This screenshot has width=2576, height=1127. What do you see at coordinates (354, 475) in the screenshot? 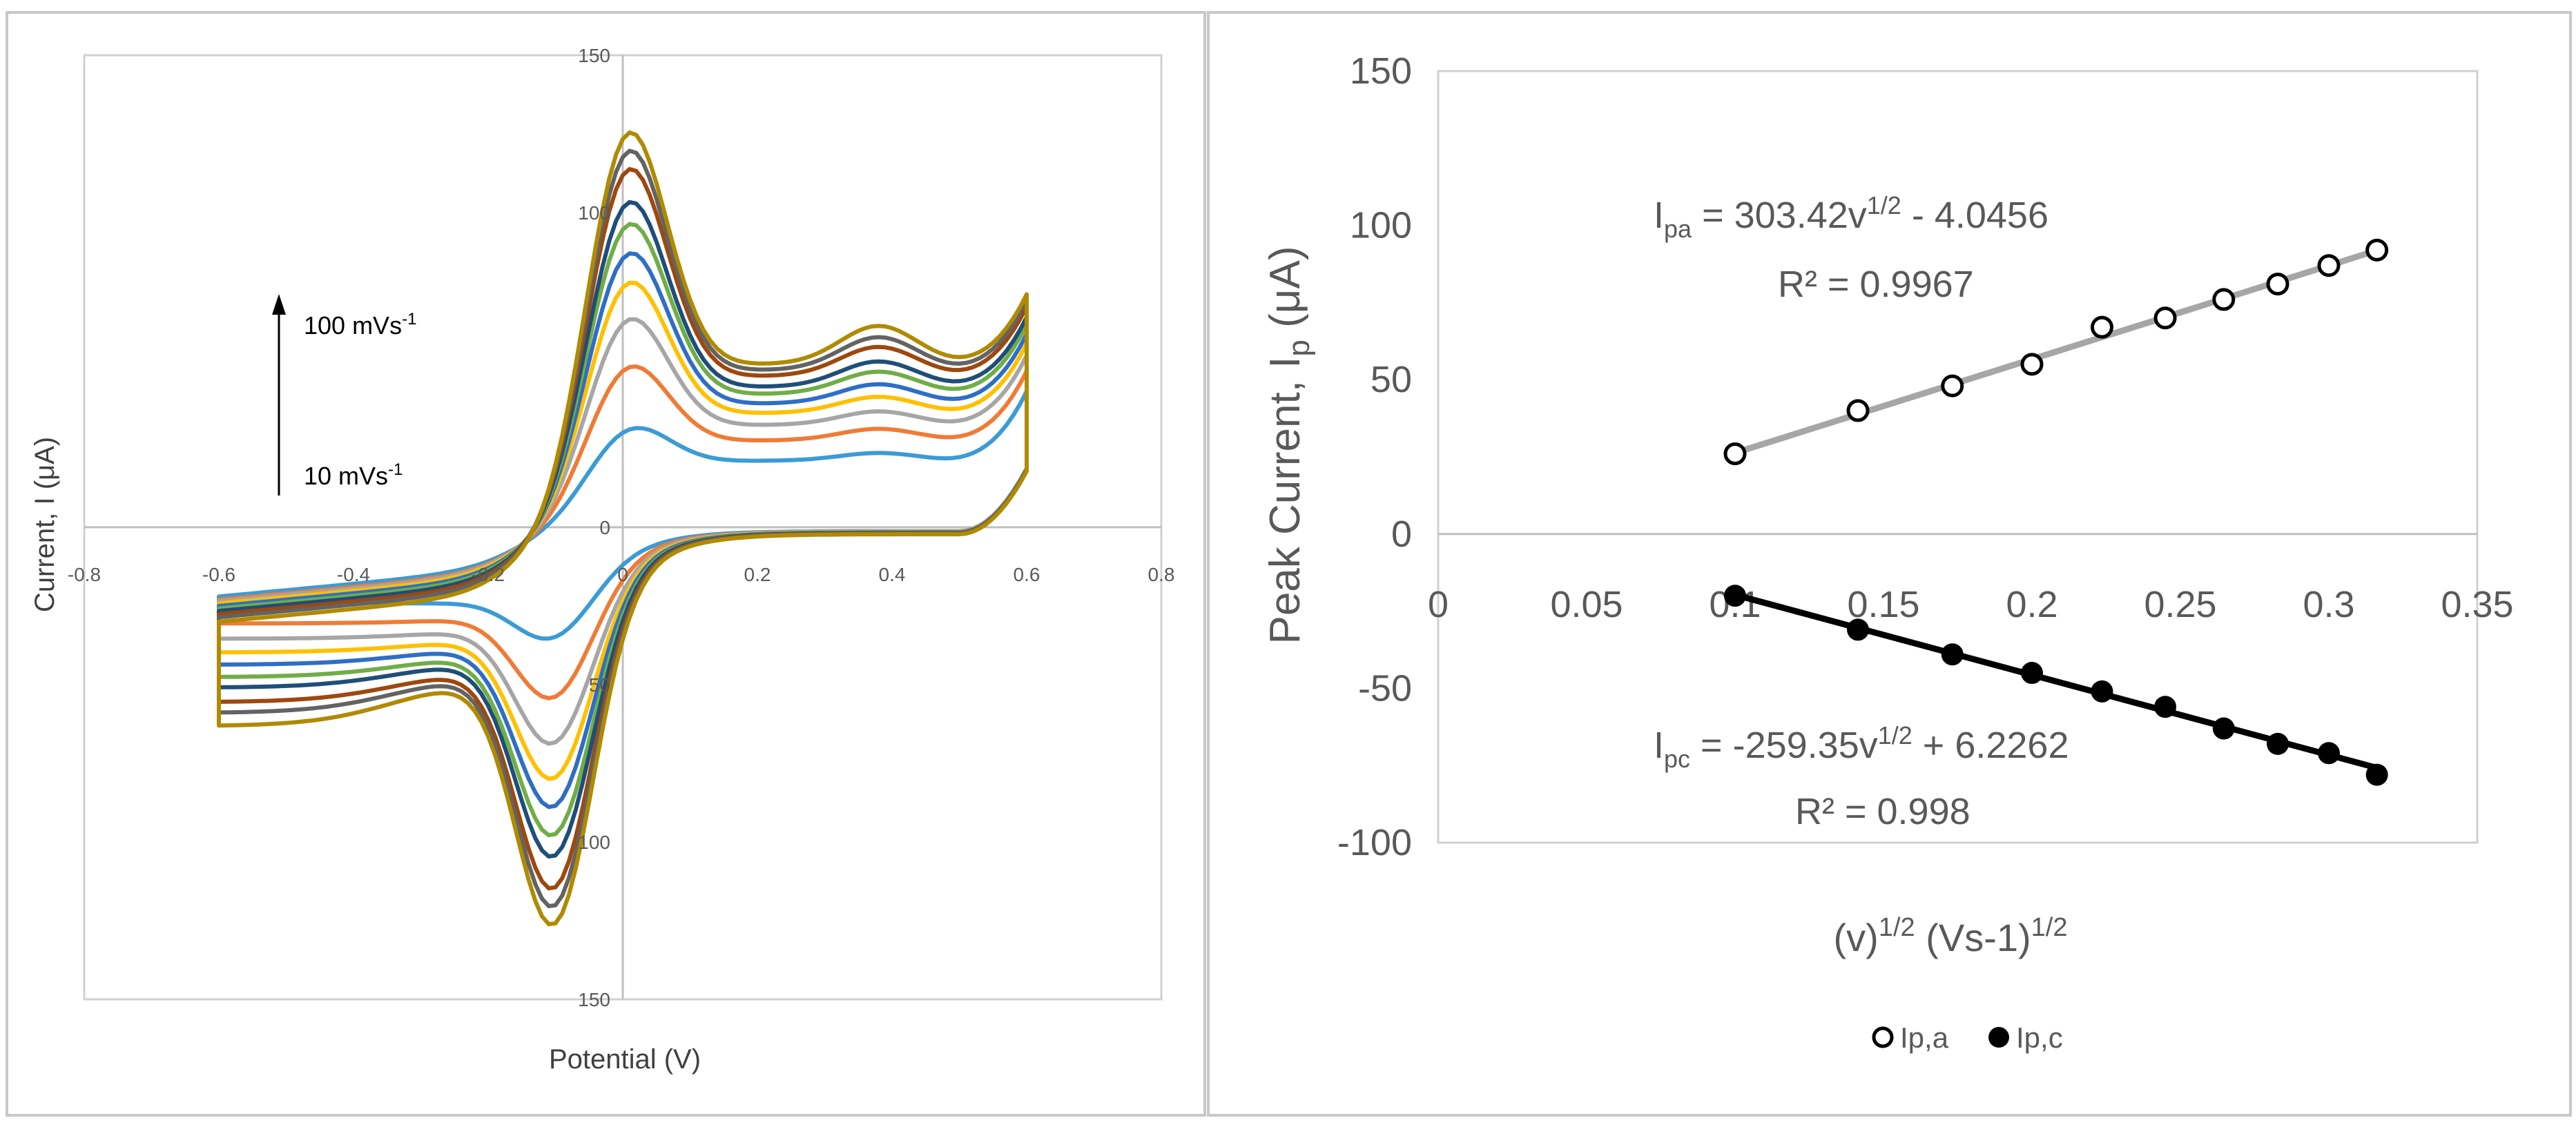
I see `annotation-low-rate: 10 mVs-1` at bounding box center [354, 475].